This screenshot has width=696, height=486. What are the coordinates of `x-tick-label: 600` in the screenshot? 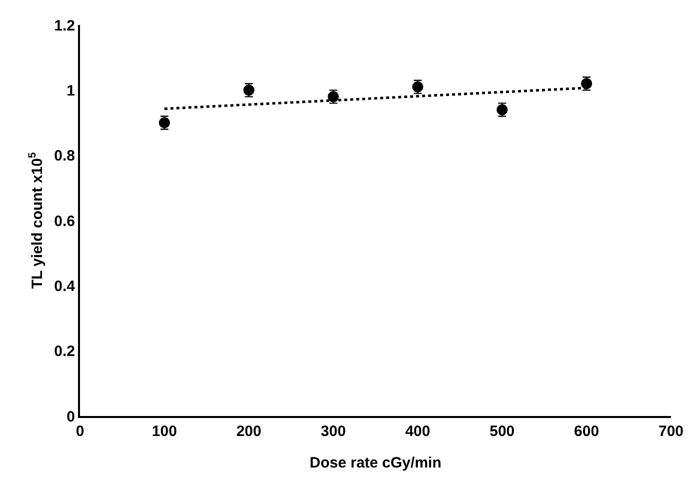 It's located at (587, 431).